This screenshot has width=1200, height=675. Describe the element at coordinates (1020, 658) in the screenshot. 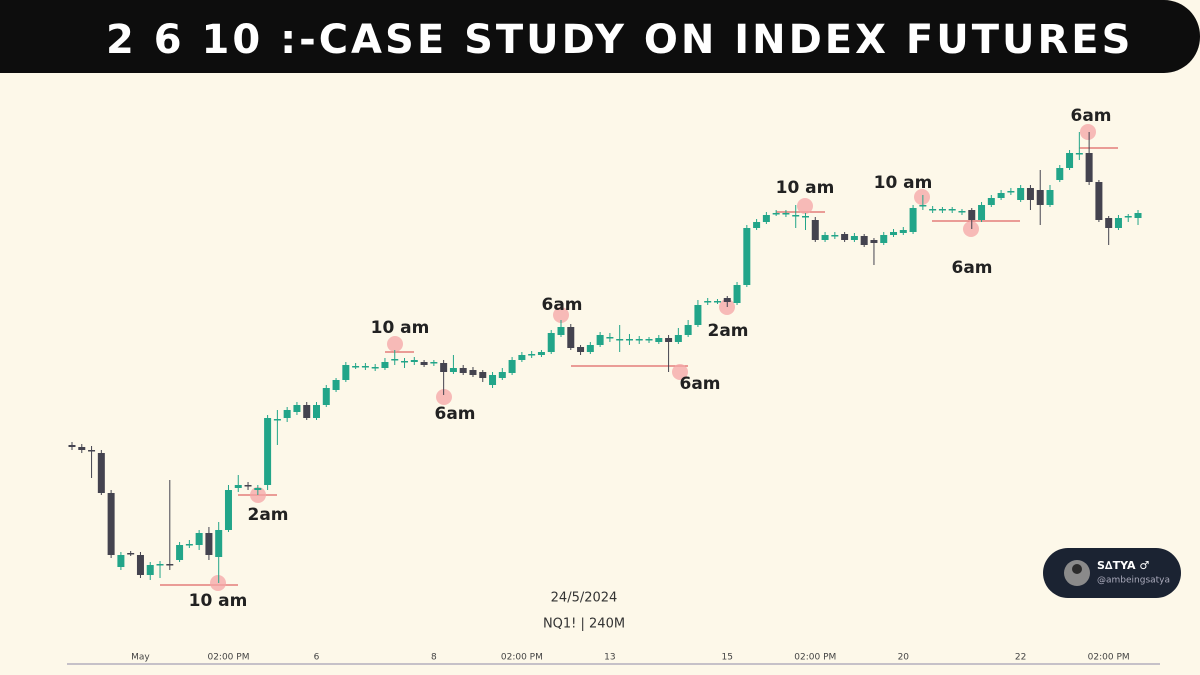

I see `x-tick-label: 22` at that location.